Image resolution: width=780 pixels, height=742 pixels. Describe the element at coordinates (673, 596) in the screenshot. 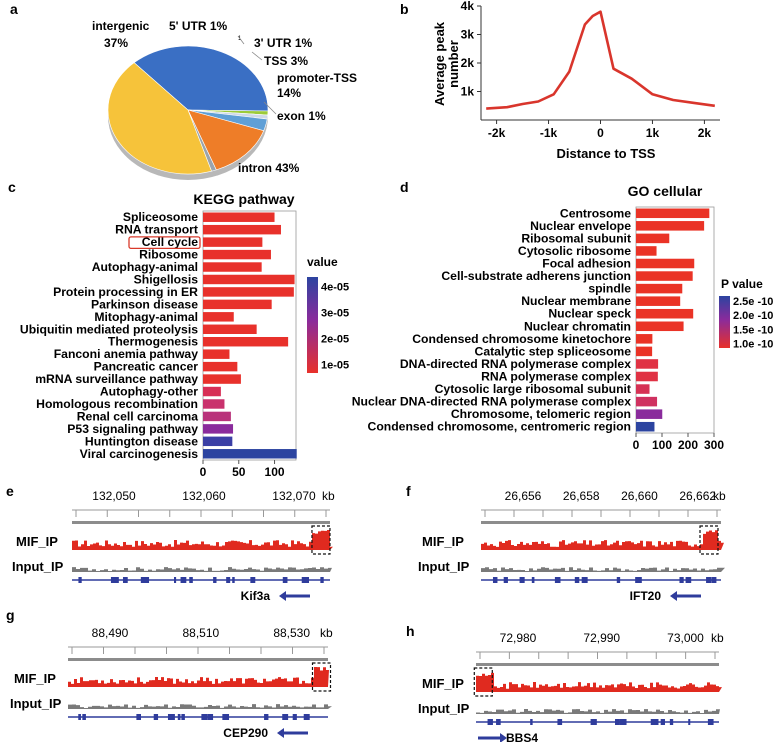

I see `strand-arrow-head-icon` at that location.